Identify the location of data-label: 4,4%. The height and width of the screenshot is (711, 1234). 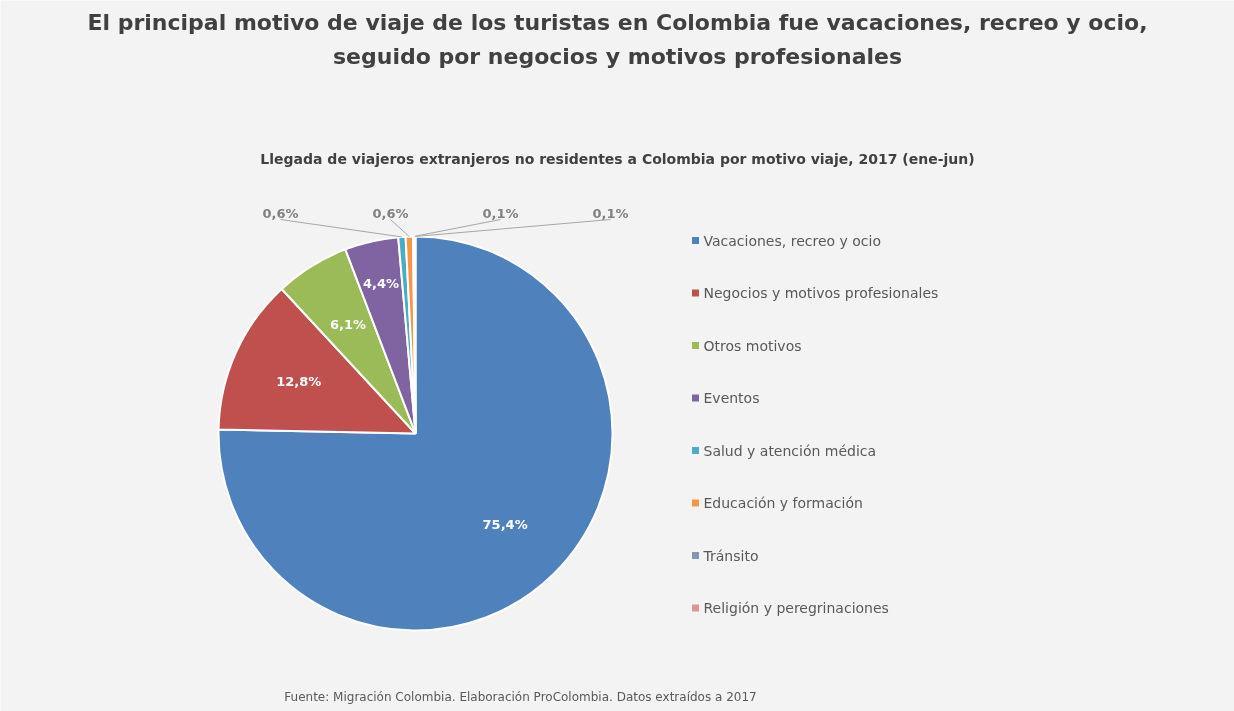
(381, 284).